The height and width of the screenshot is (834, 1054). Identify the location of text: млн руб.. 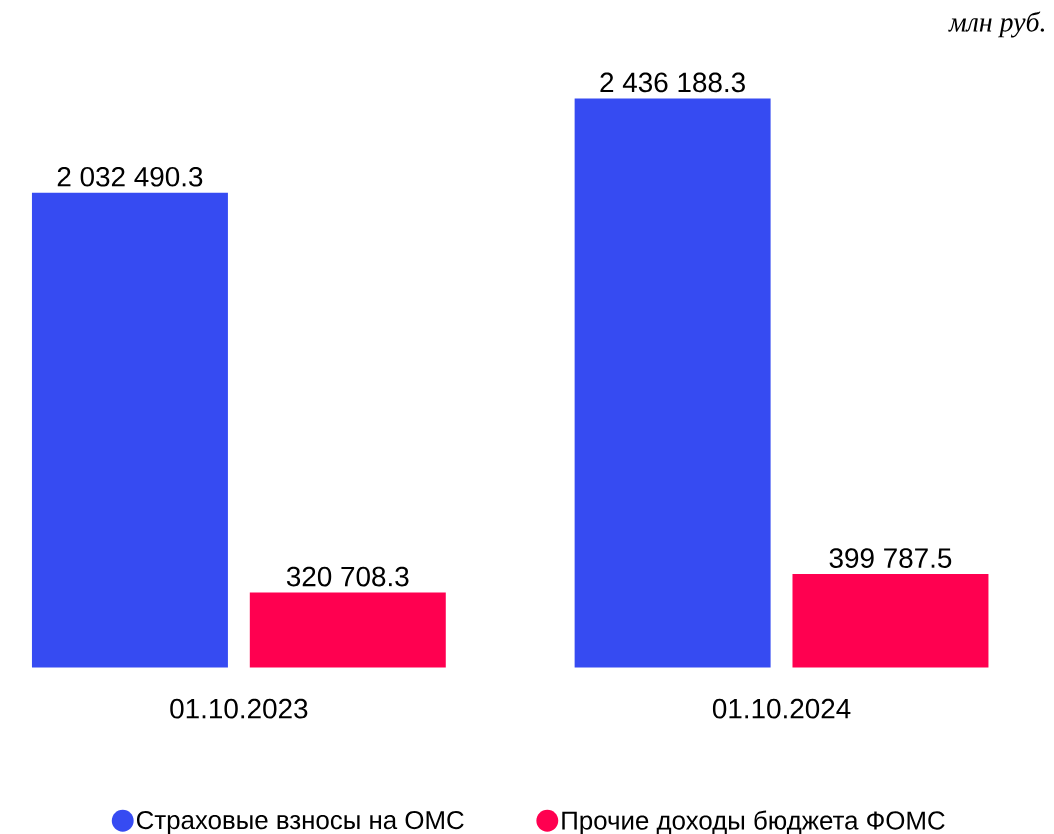
(996, 24).